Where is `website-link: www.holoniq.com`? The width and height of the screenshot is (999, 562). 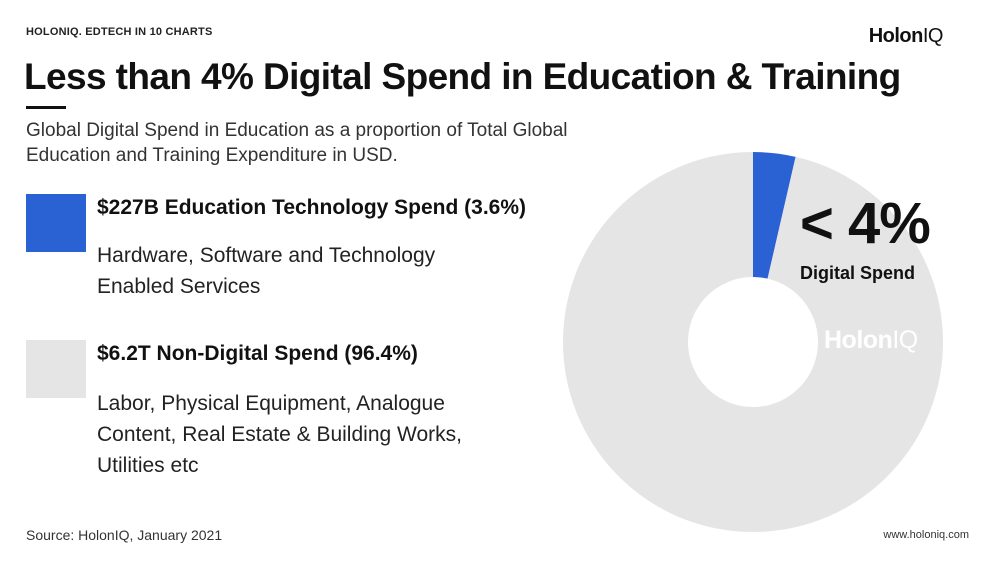 website-link: www.holoniq.com is located at coordinates (926, 535).